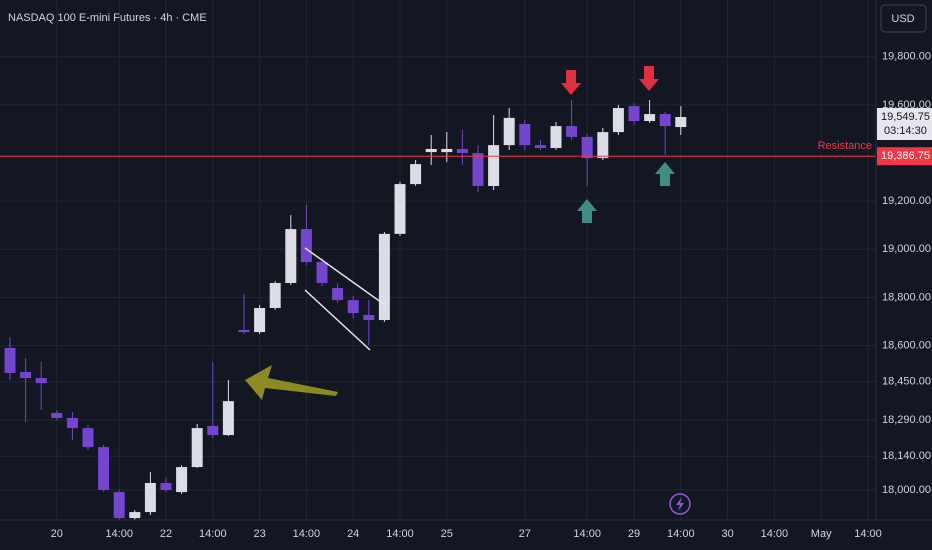 The width and height of the screenshot is (932, 550). Describe the element at coordinates (166, 534) in the screenshot. I see `x-tick-label: 22` at that location.